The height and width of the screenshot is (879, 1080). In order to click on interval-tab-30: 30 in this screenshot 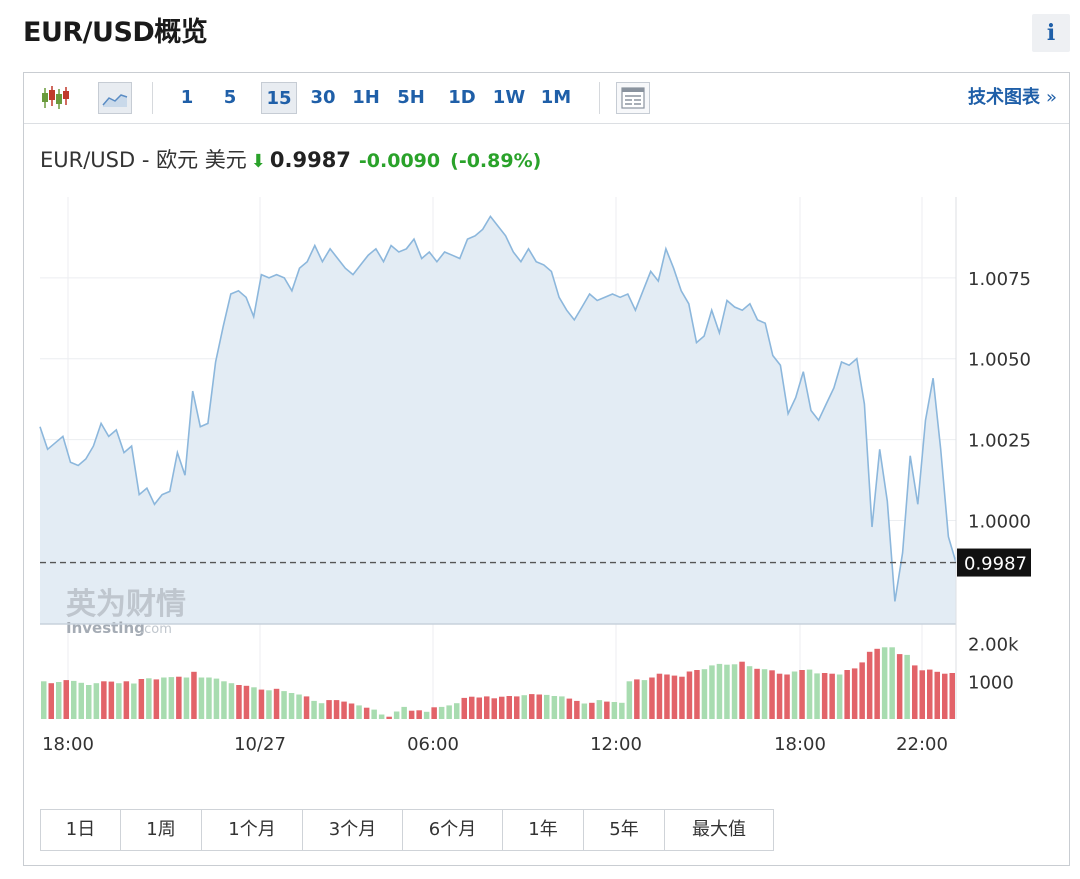, I will do `click(323, 97)`.